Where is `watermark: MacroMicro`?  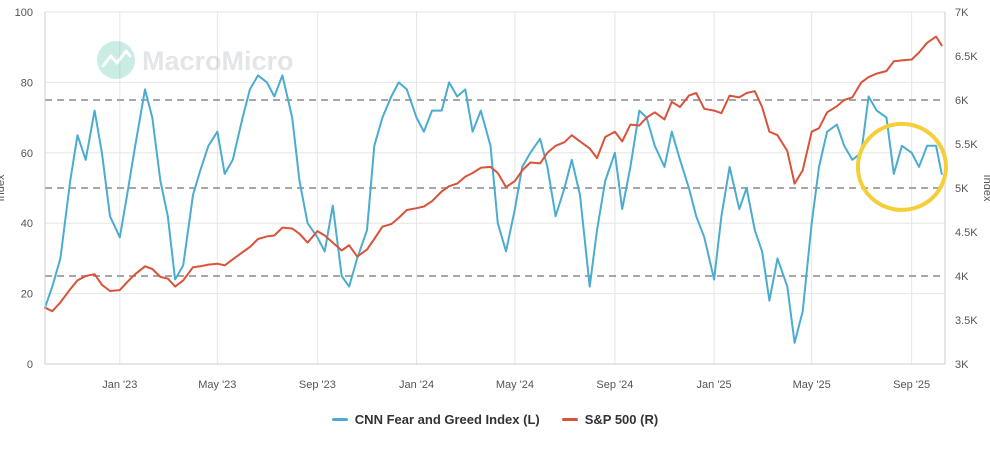 watermark: MacroMicro is located at coordinates (195, 60).